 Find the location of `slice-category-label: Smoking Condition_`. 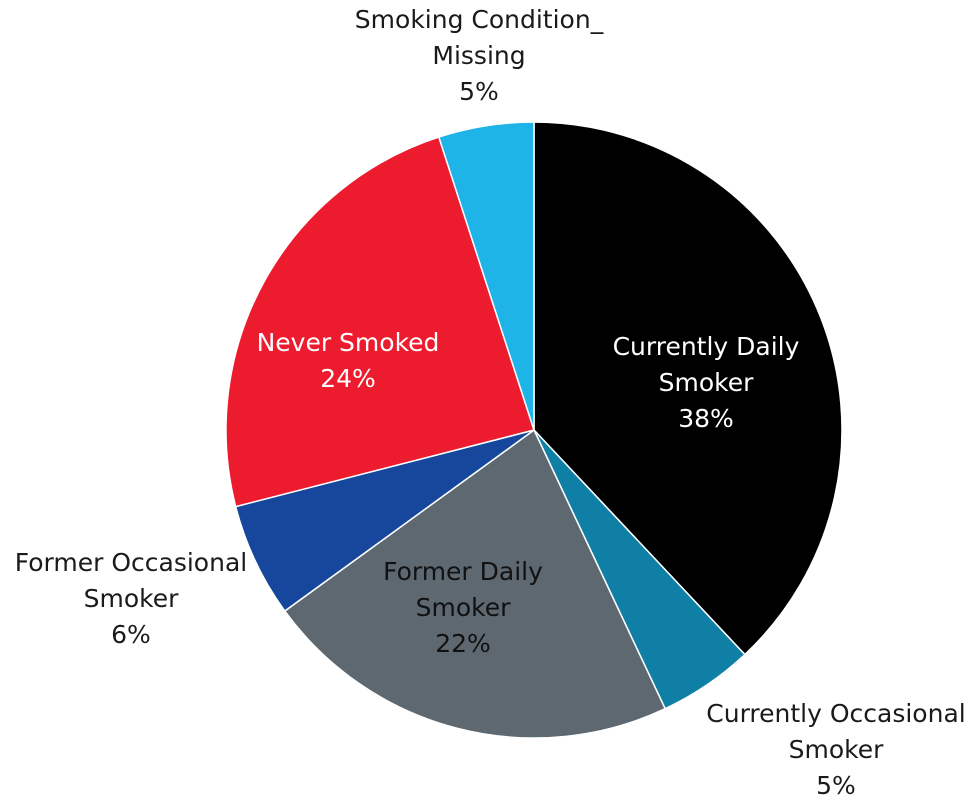

slice-category-label: Smoking Condition_ is located at coordinates (479, 19).